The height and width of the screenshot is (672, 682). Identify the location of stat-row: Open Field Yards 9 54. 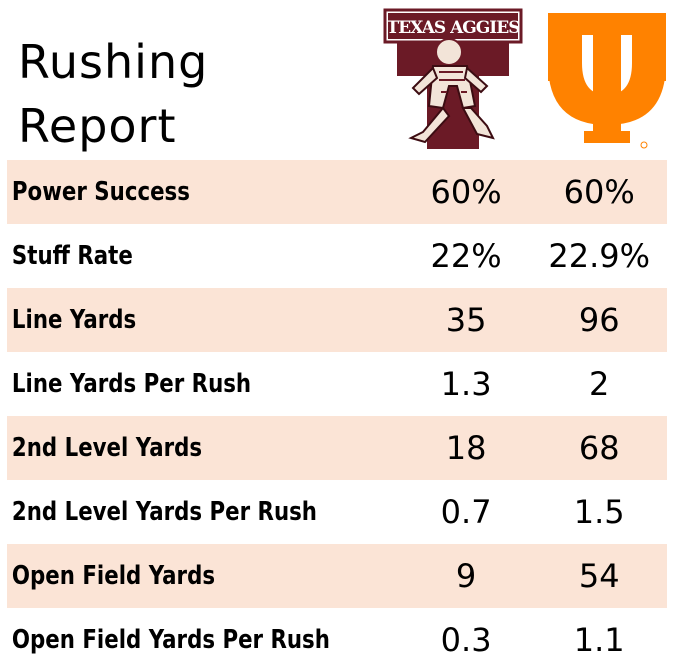
(337, 576).